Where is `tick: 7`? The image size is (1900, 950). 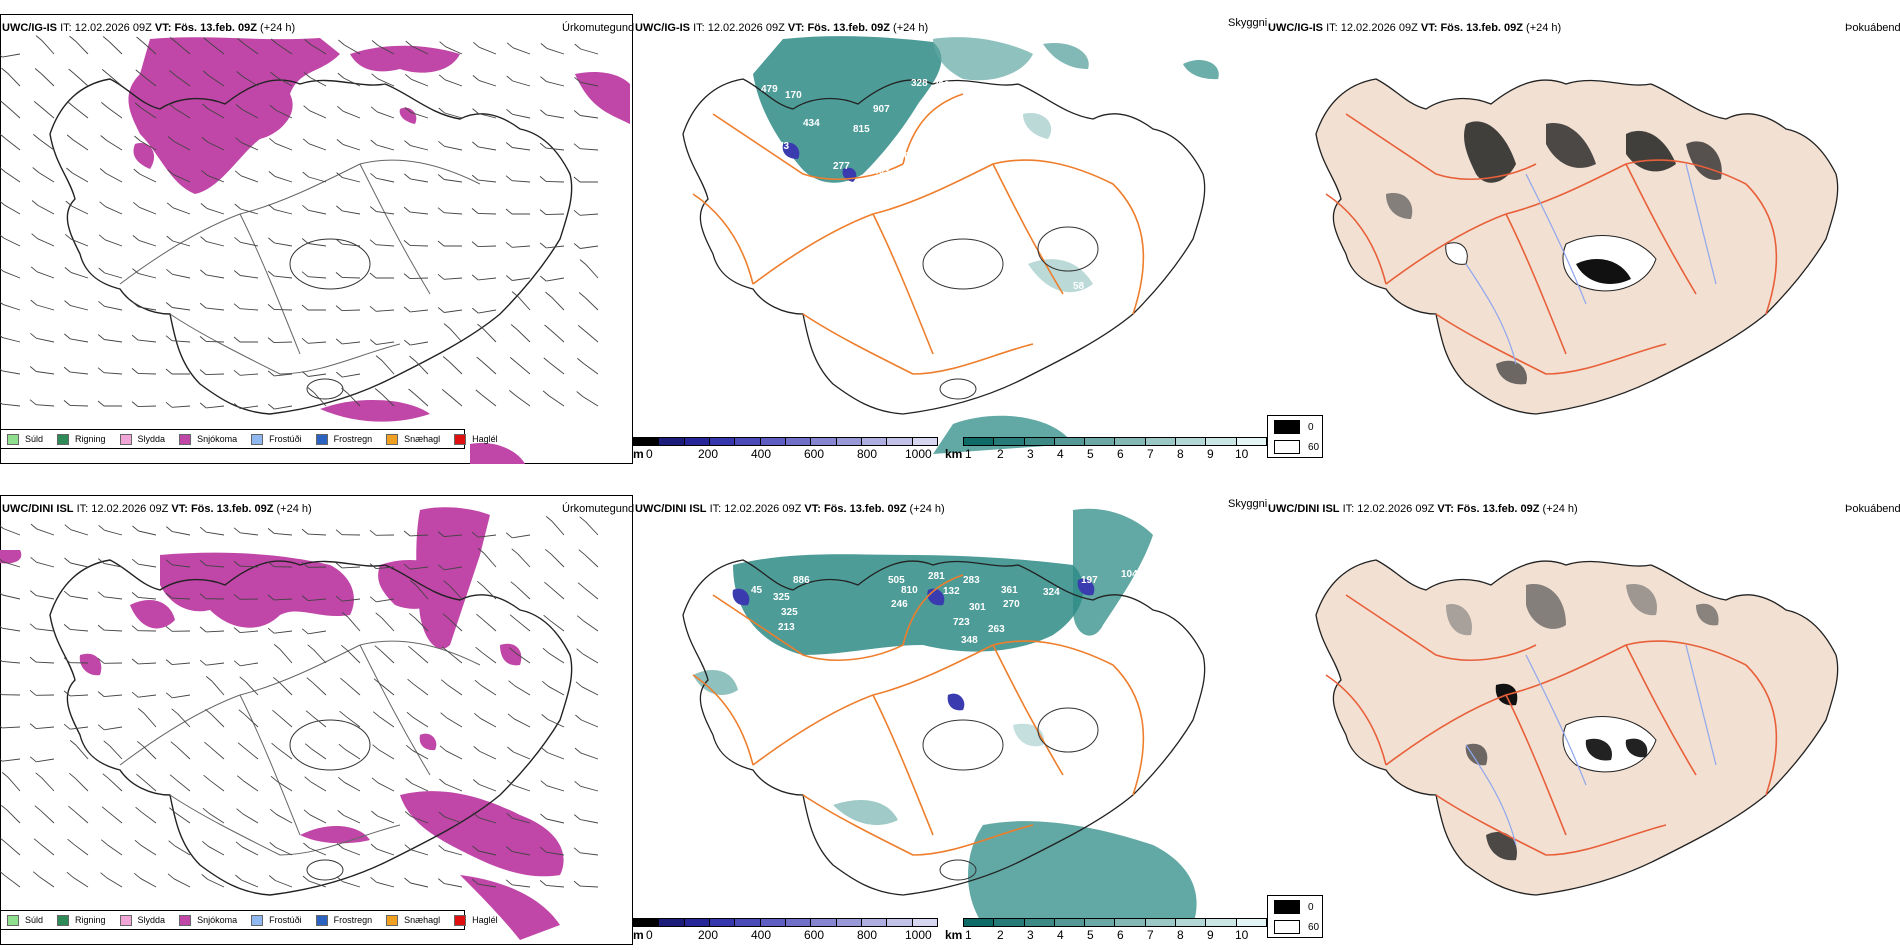 tick: 7 is located at coordinates (1150, 454).